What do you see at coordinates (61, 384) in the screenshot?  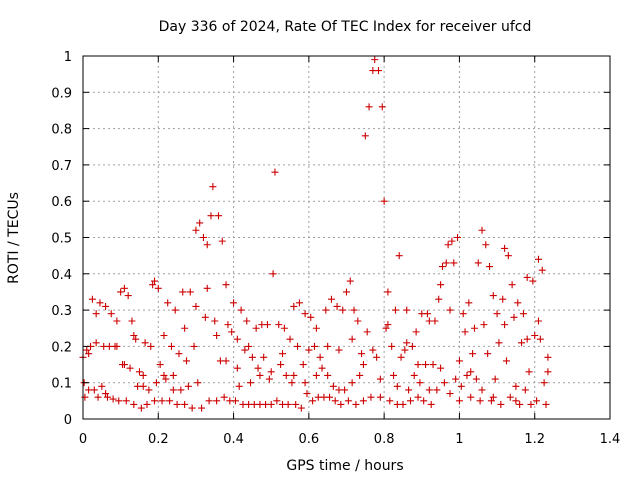 I see `y-tick-label: 0.1` at bounding box center [61, 384].